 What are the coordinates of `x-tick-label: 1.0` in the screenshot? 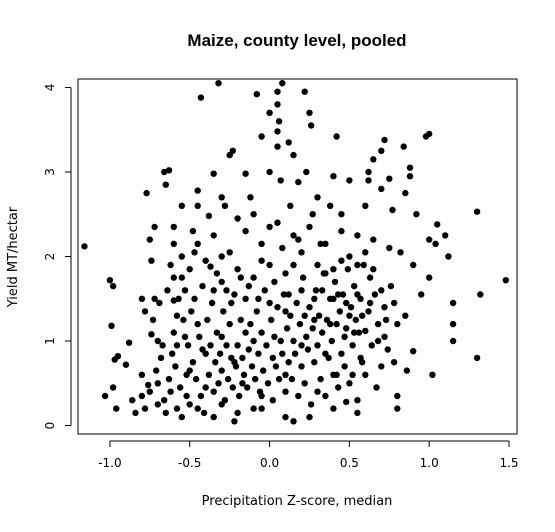 It's located at (429, 463).